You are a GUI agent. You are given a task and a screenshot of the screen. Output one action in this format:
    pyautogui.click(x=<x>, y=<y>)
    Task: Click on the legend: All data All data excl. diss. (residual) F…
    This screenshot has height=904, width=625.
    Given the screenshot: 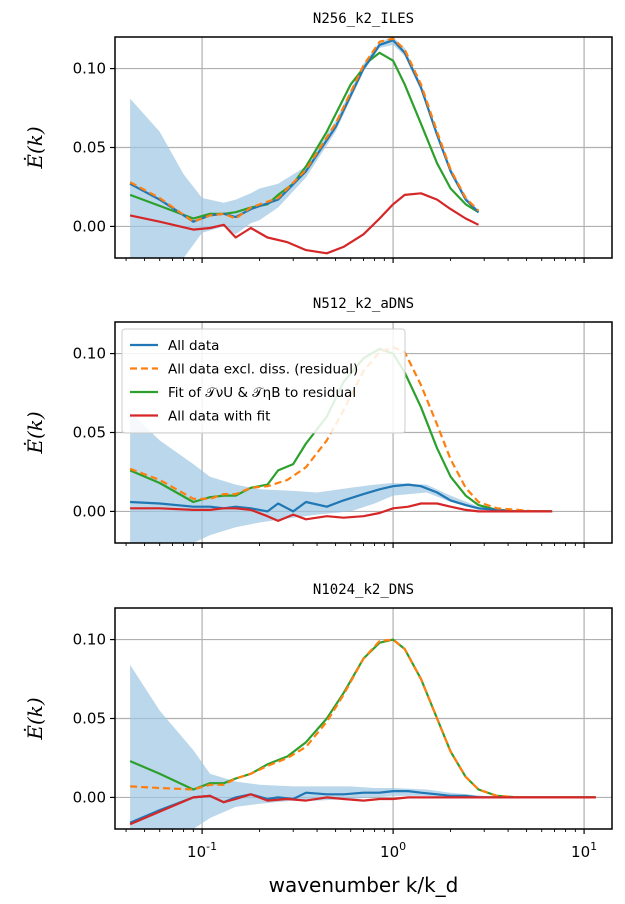 What is the action you would take?
    pyautogui.click(x=263, y=381)
    